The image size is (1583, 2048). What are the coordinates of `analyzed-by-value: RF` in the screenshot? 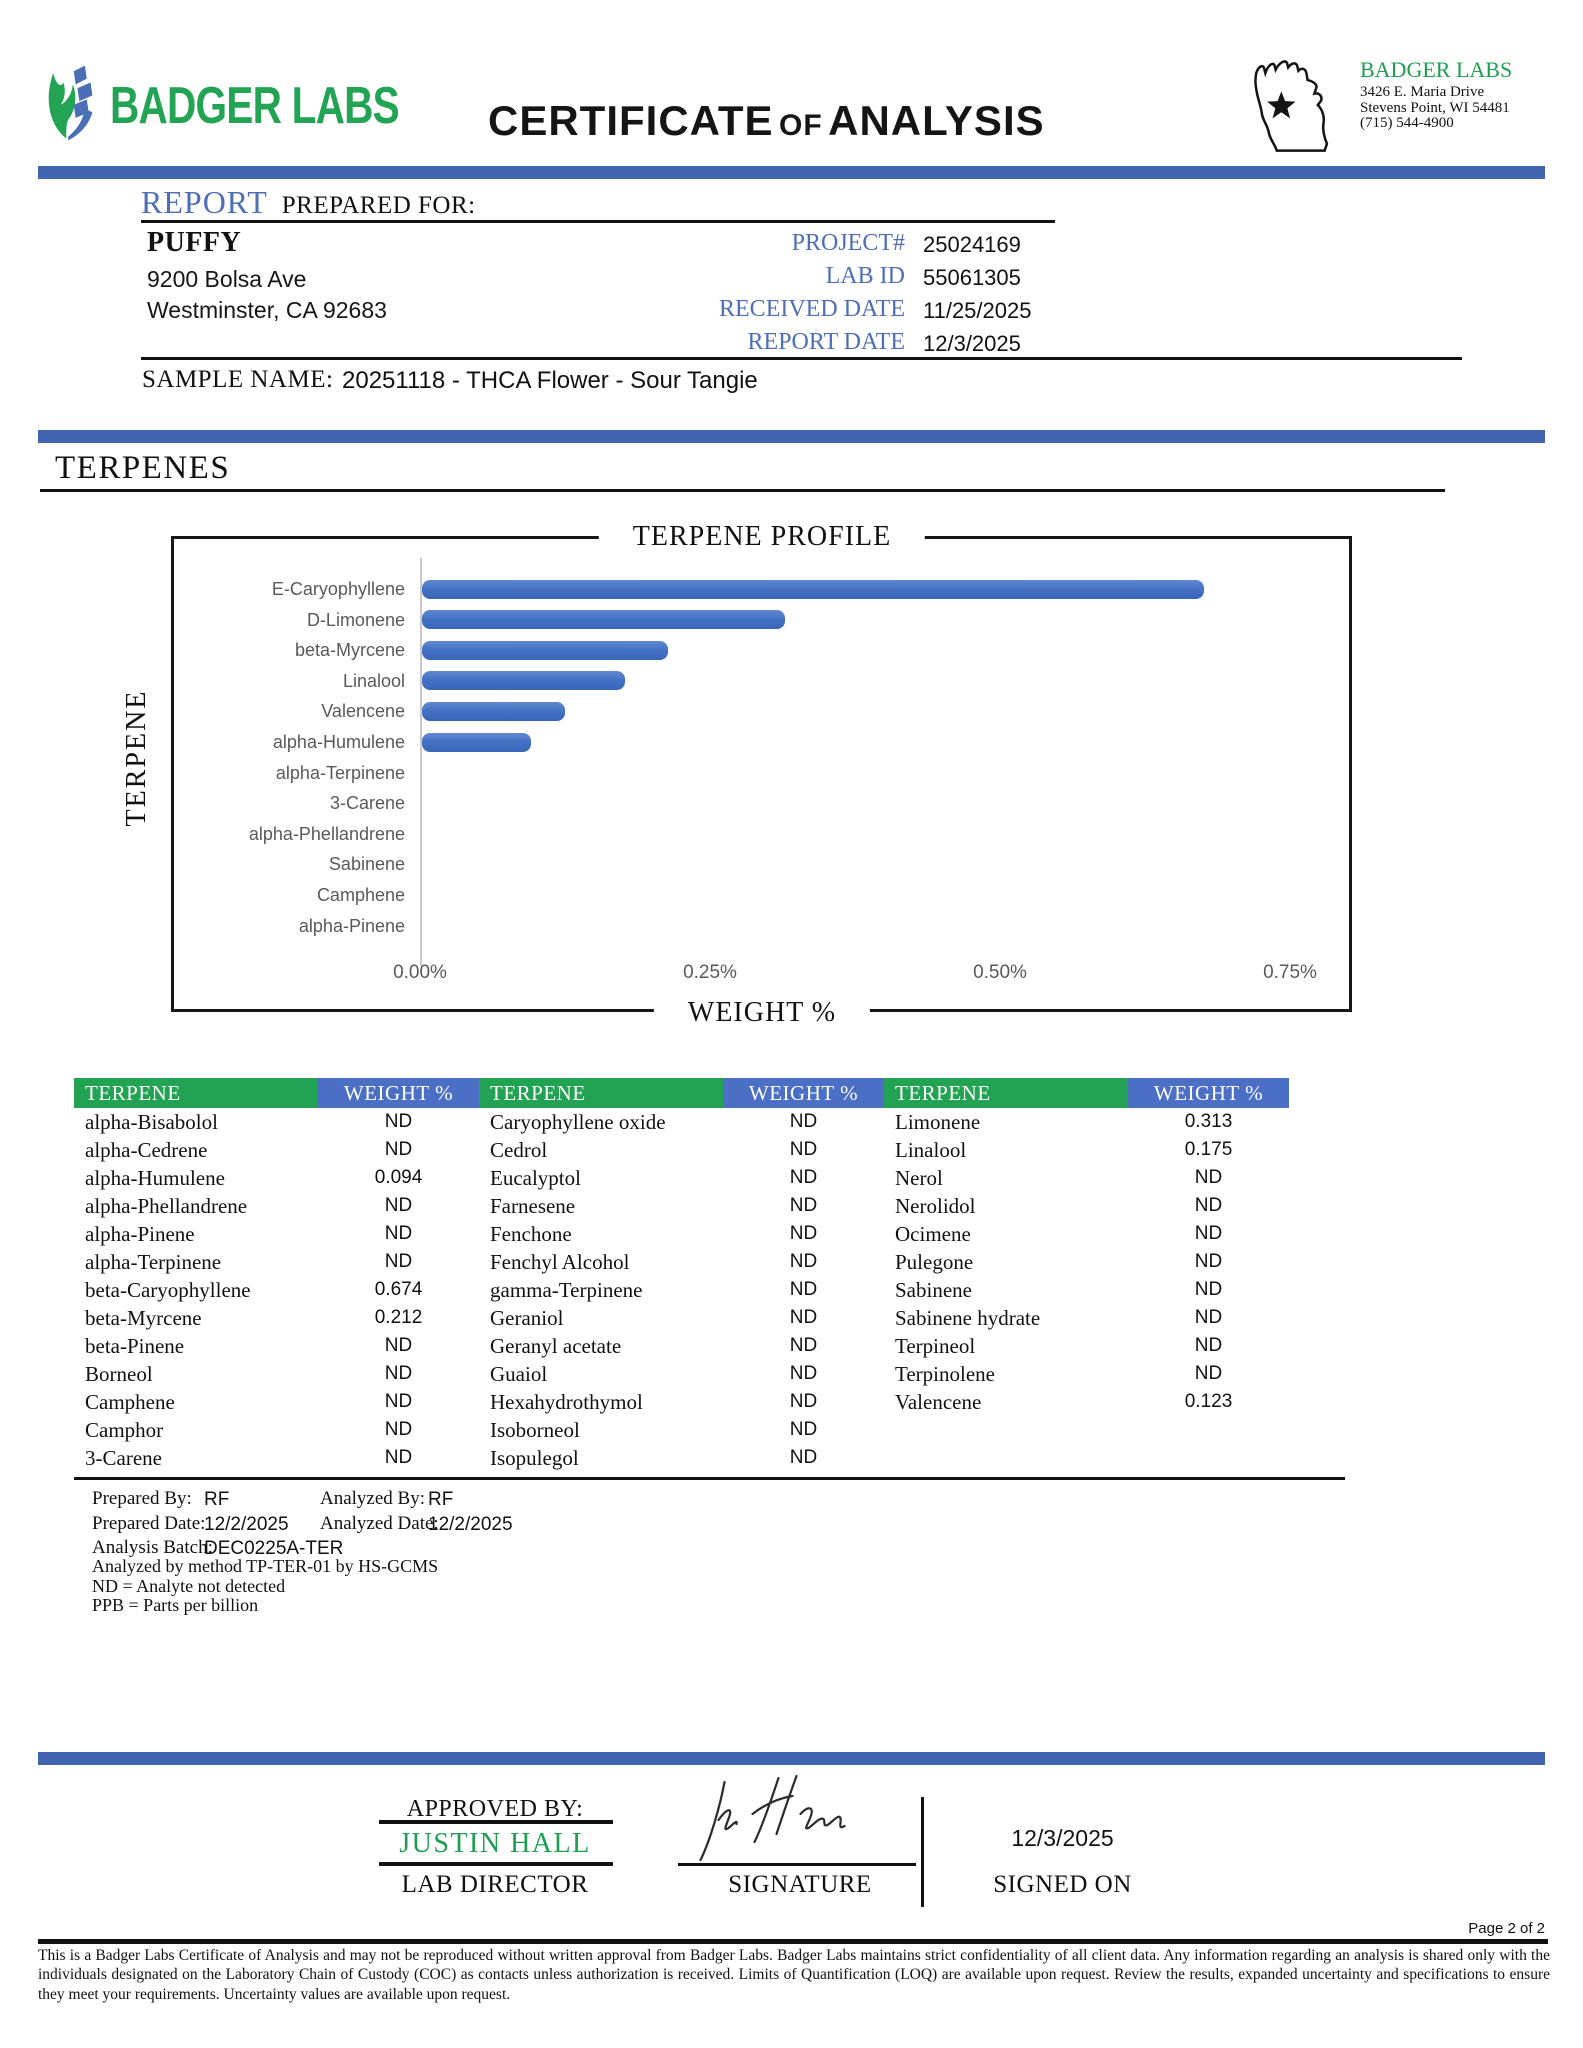 It's located at (441, 1499).